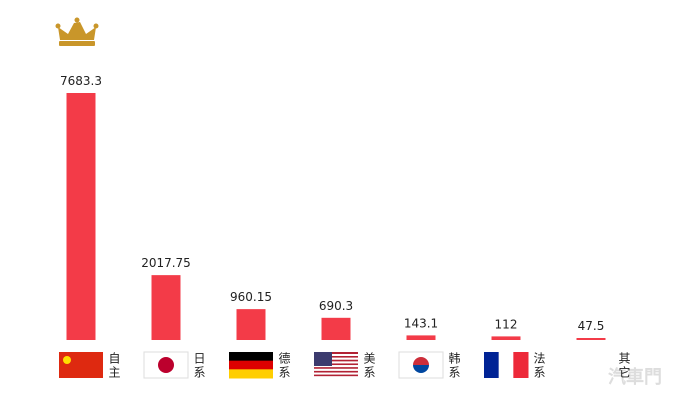 The height and width of the screenshot is (407, 685). I want to click on flag-bg, so click(81, 365).